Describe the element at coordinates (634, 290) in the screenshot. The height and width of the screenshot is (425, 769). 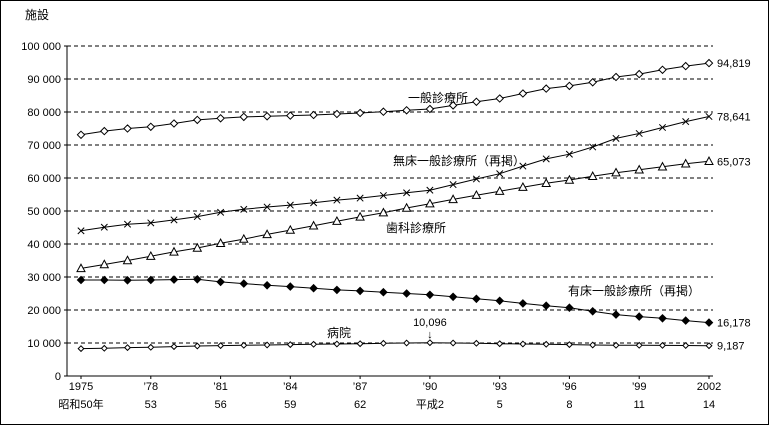
I see `series-label: 有床一般診療所（再掲）` at that location.